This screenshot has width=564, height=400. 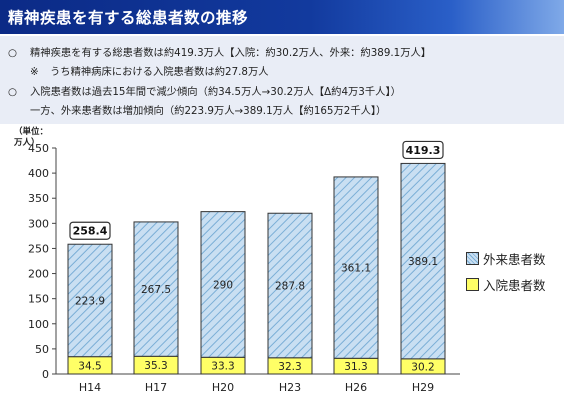 What do you see at coordinates (90, 387) in the screenshot?
I see `x-tick-label-H14: H14` at bounding box center [90, 387].